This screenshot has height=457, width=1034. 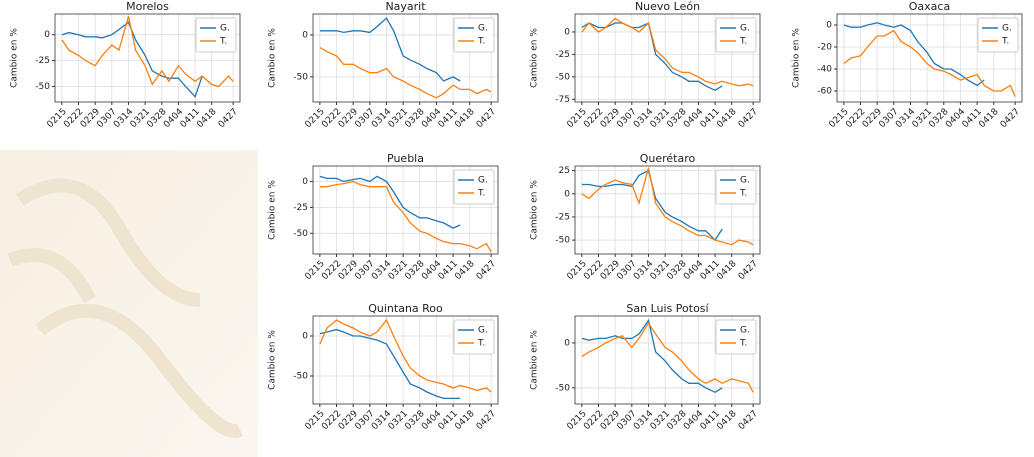 I want to click on y-tick-label: -20, so click(x=824, y=48).